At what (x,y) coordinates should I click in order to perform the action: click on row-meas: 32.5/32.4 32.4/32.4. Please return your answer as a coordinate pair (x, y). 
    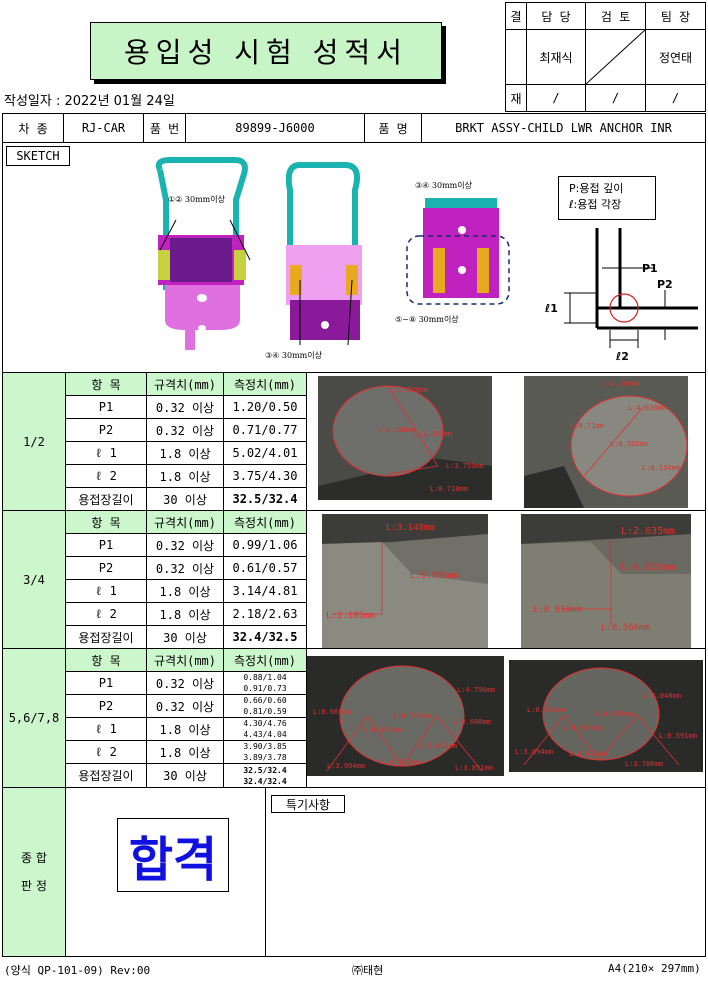
    Looking at the image, I should click on (265, 775).